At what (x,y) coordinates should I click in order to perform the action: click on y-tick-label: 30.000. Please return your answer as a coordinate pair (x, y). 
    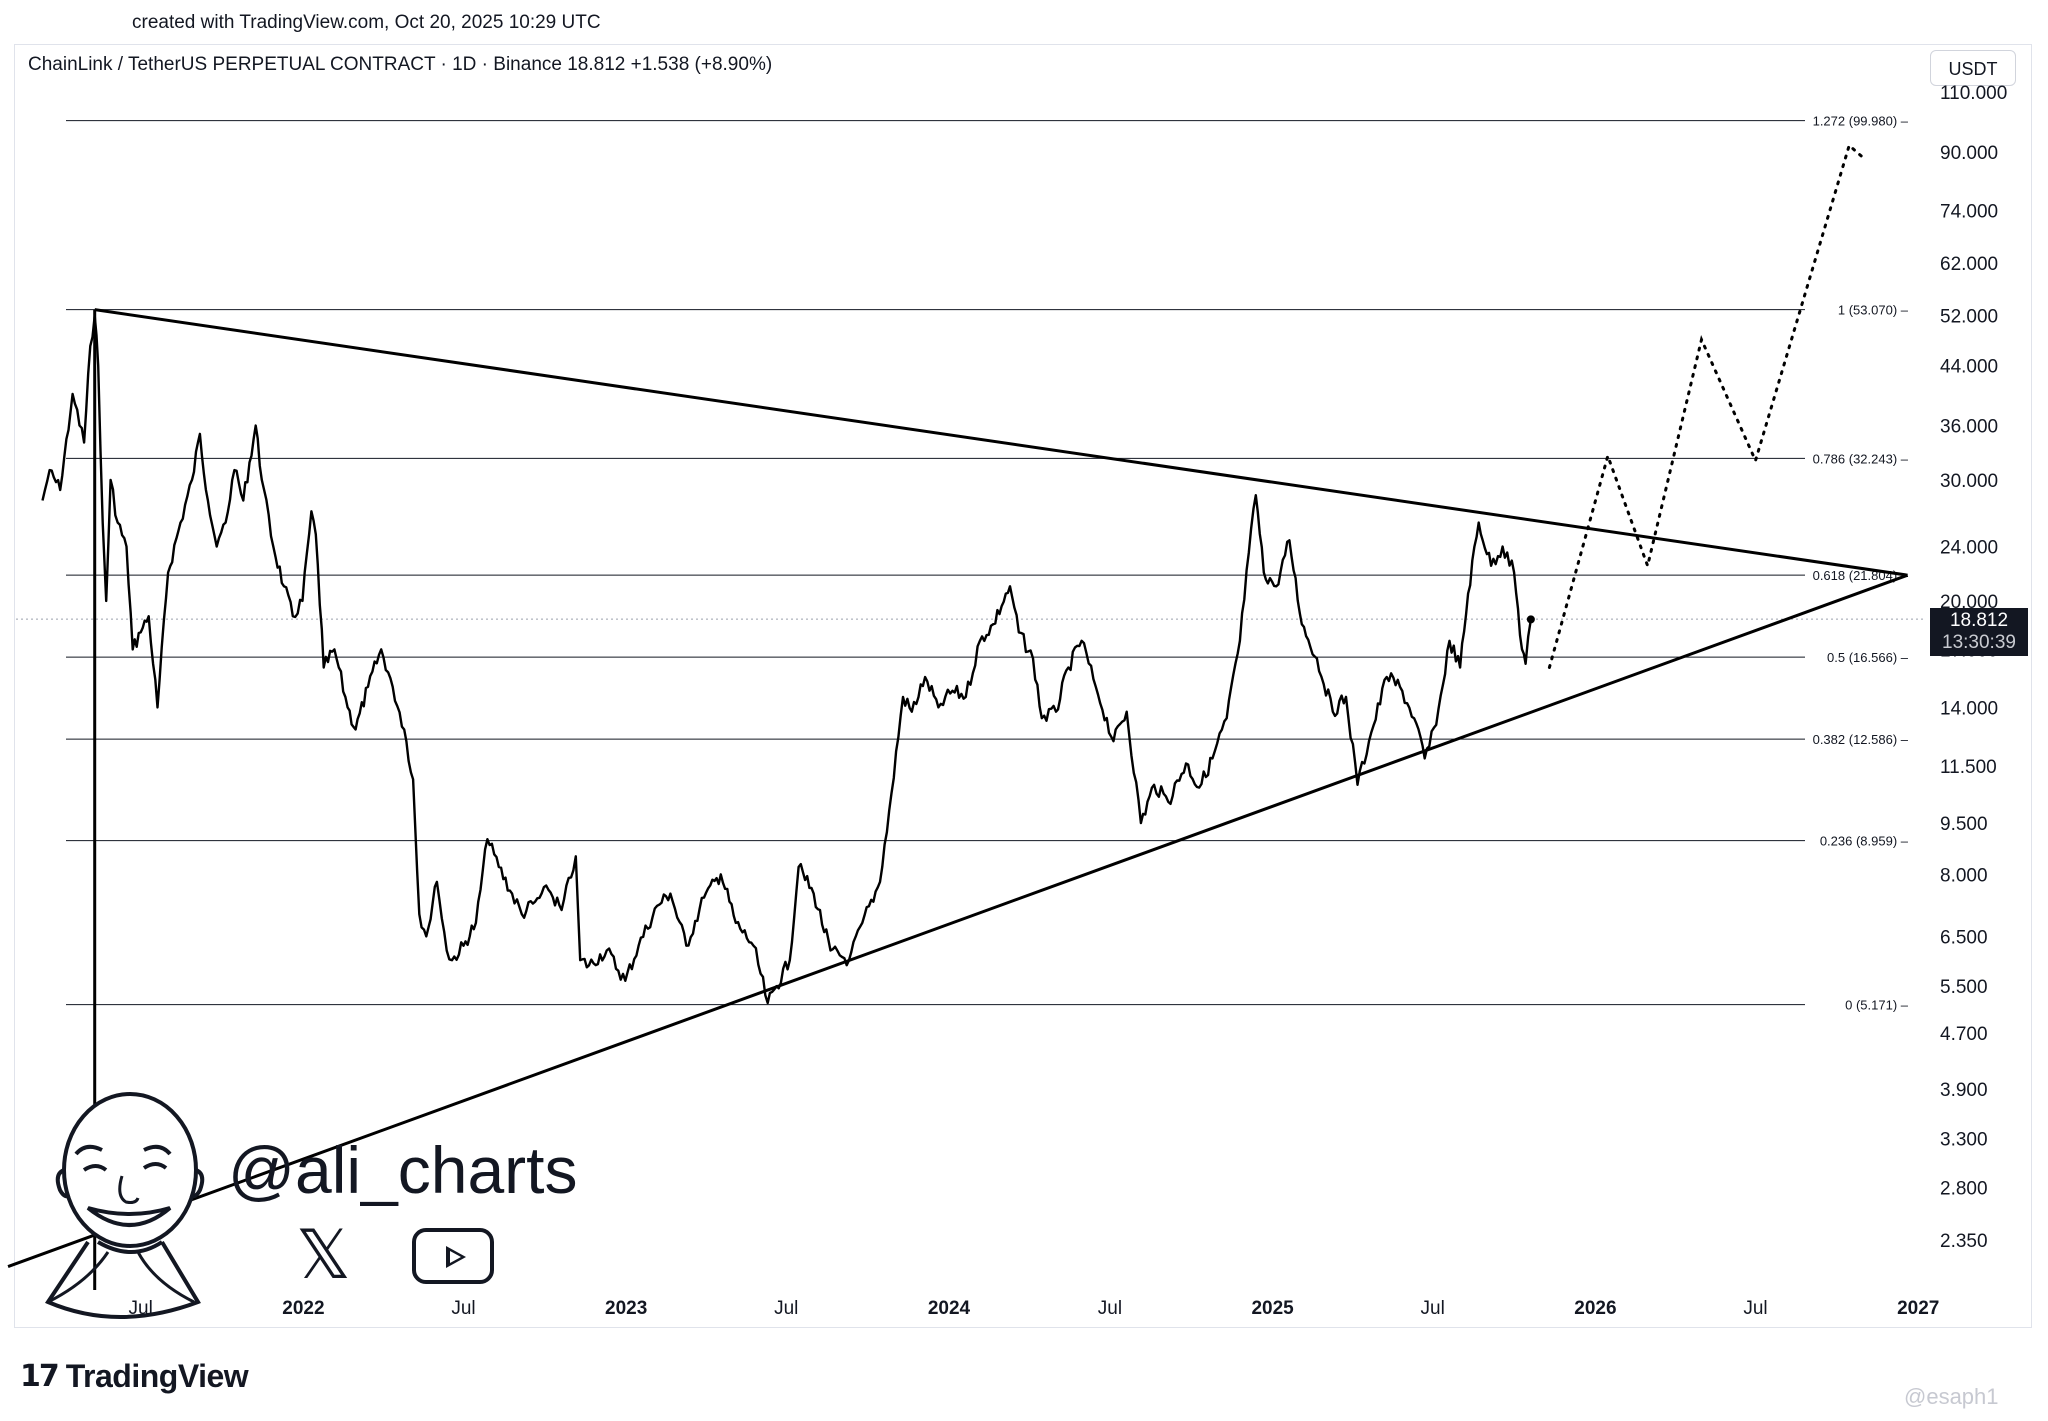
    Looking at the image, I should click on (1969, 481).